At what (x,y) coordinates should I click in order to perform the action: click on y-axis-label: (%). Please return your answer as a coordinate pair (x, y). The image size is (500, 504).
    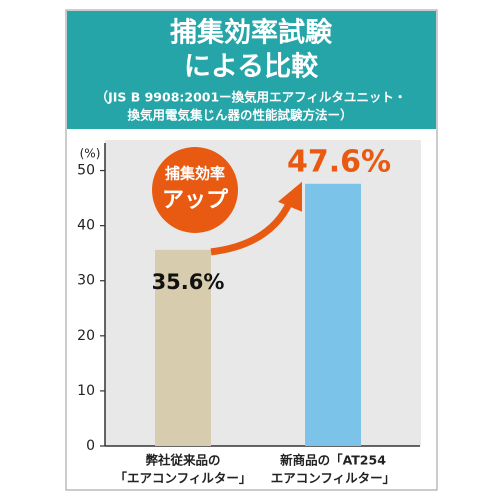
    Looking at the image, I should click on (90, 154).